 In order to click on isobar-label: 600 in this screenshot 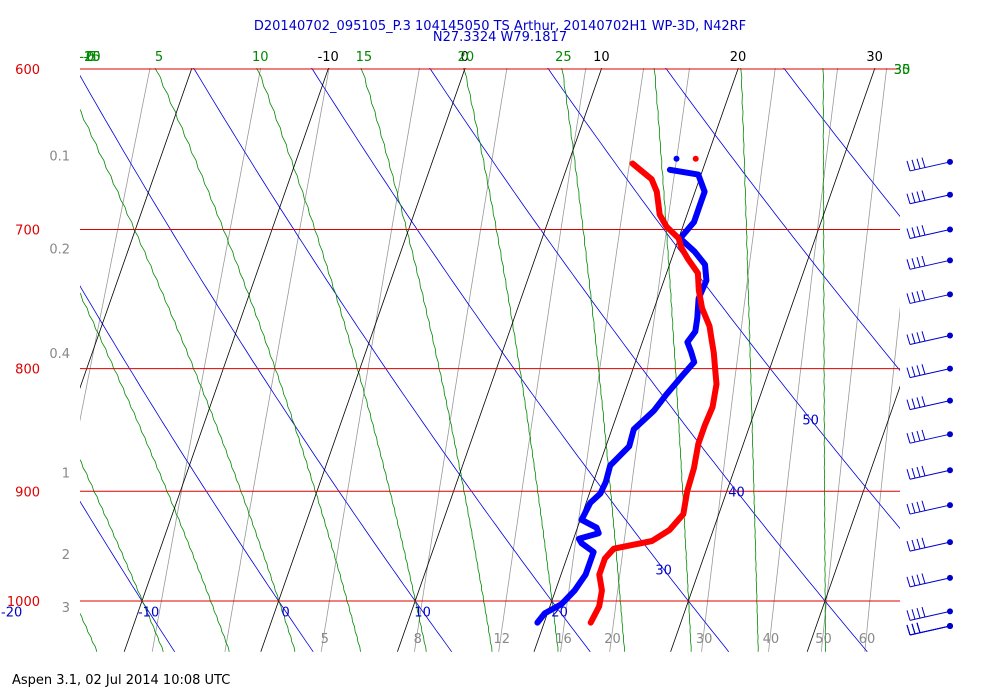, I will do `click(27, 70)`.